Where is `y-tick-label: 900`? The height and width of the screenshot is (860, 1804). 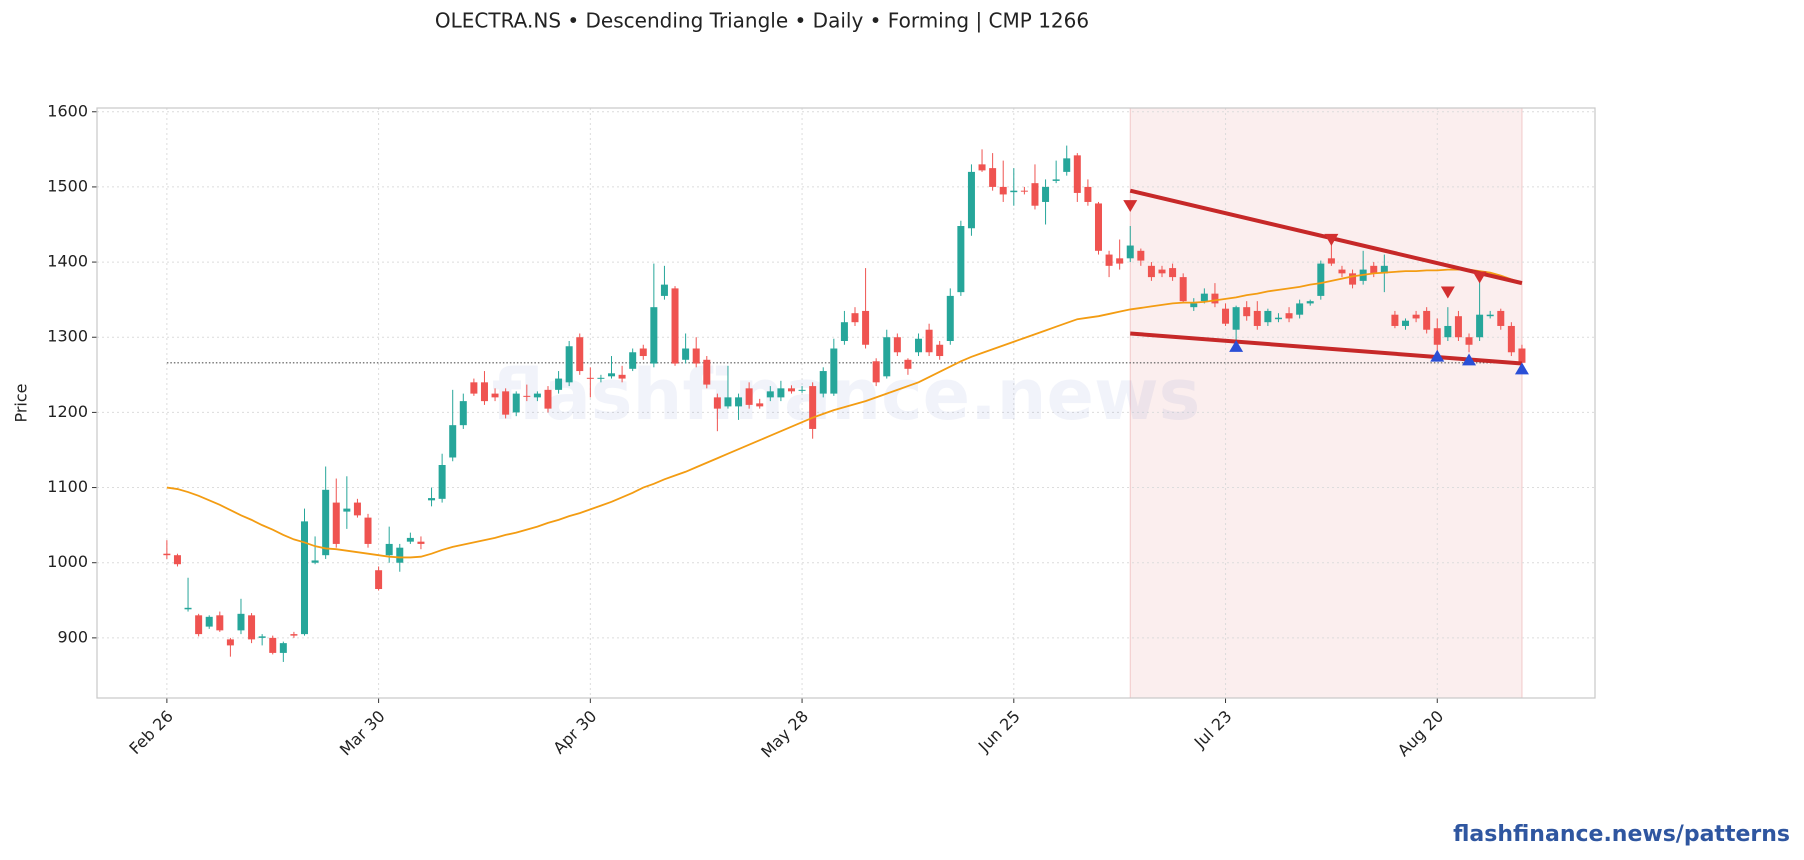 y-tick-label: 900 is located at coordinates (72, 636).